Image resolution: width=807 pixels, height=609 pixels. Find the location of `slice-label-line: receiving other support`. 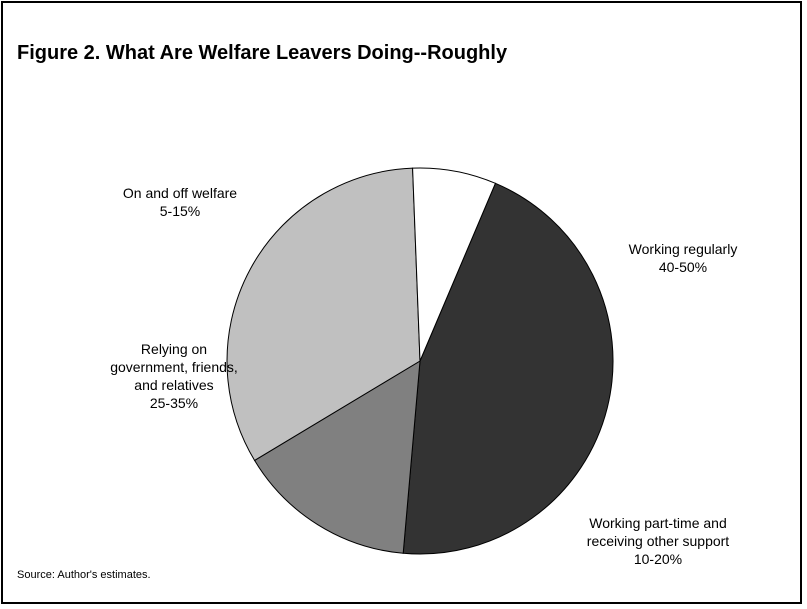

slice-label-line: receiving other support is located at coordinates (658, 541).